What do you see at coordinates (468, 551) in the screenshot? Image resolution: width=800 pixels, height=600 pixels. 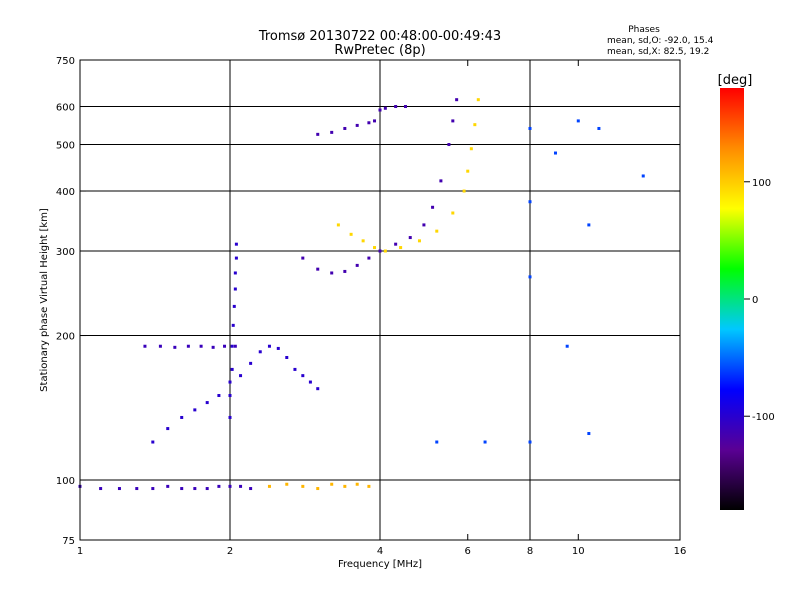 I see `x-tick-label: 6` at bounding box center [468, 551].